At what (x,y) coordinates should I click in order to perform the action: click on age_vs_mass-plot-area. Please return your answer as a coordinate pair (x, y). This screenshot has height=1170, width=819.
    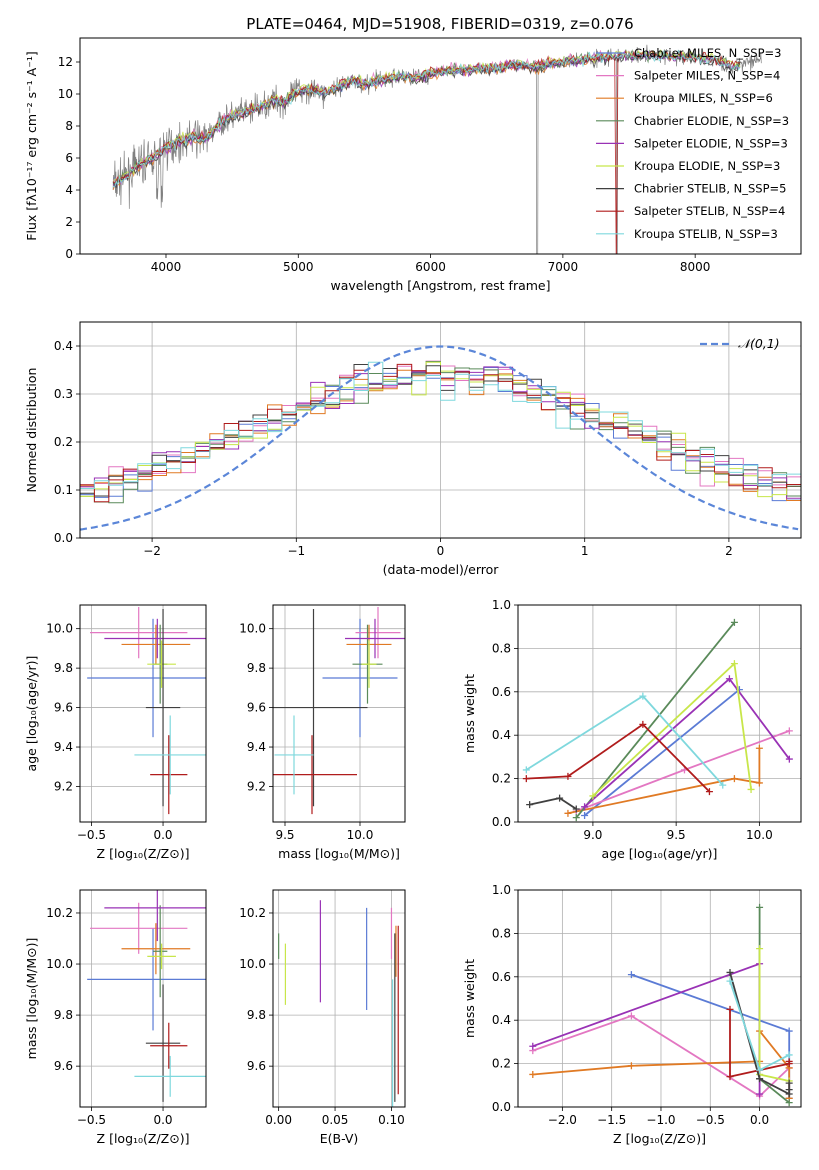
    Looking at the image, I should click on (339, 710).